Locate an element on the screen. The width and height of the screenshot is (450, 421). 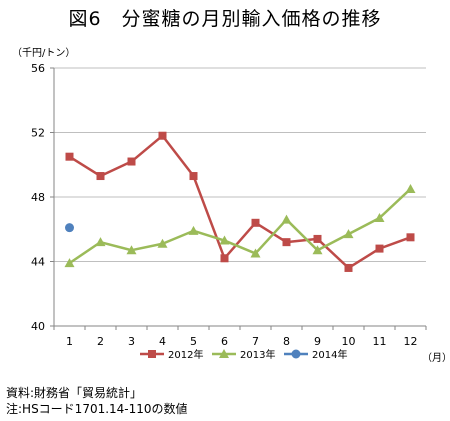
legend-label: 2012年 is located at coordinates (185, 354).